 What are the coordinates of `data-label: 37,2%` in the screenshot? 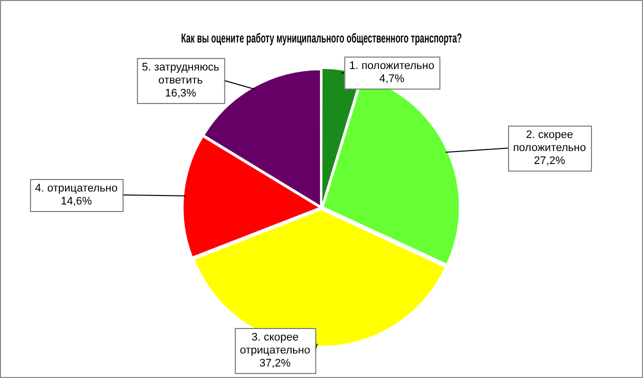 It's located at (275, 364).